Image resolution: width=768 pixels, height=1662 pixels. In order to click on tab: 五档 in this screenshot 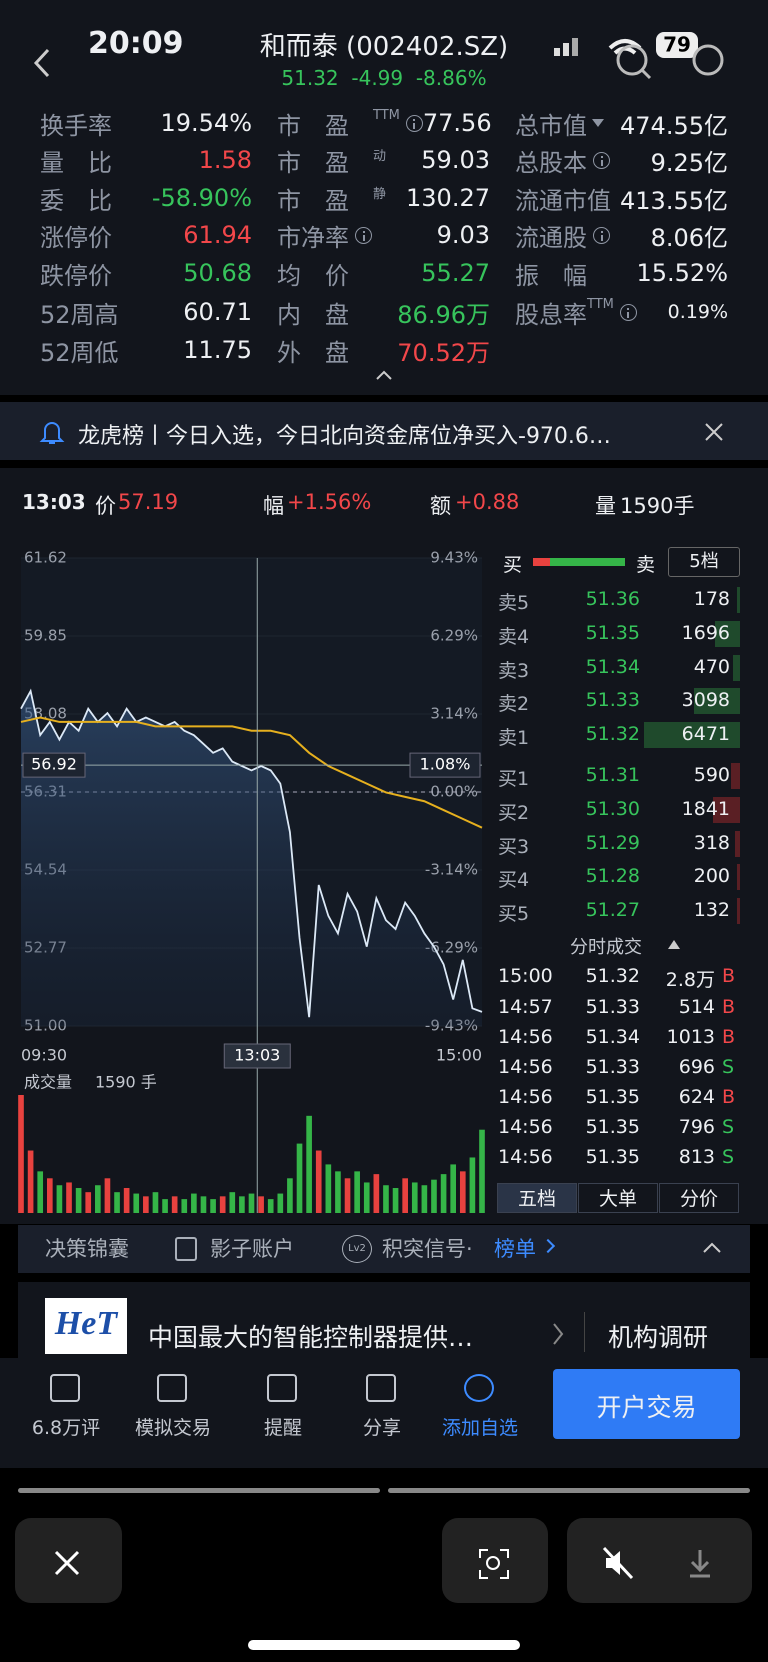, I will do `click(537, 1198)`.